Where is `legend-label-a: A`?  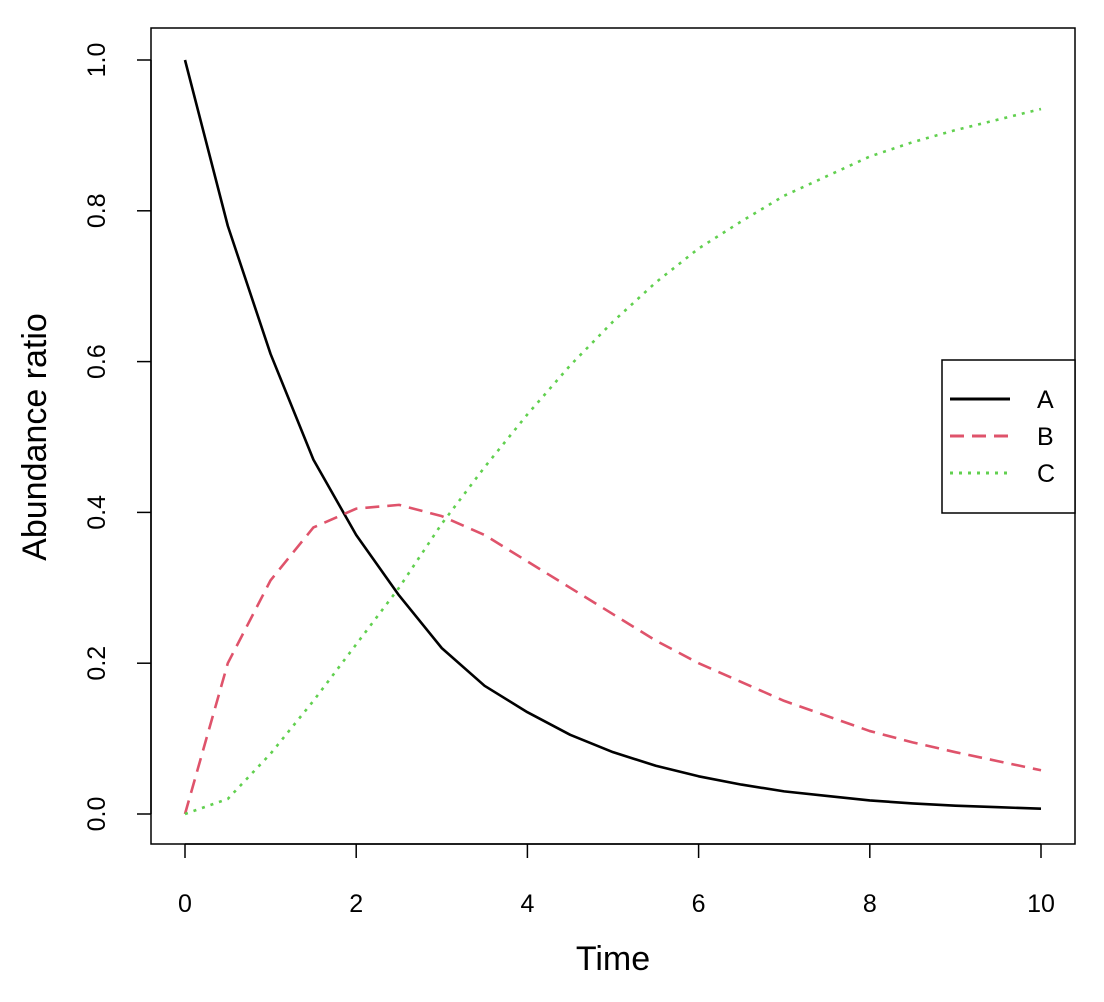 legend-label-a: A is located at coordinates (1045, 400).